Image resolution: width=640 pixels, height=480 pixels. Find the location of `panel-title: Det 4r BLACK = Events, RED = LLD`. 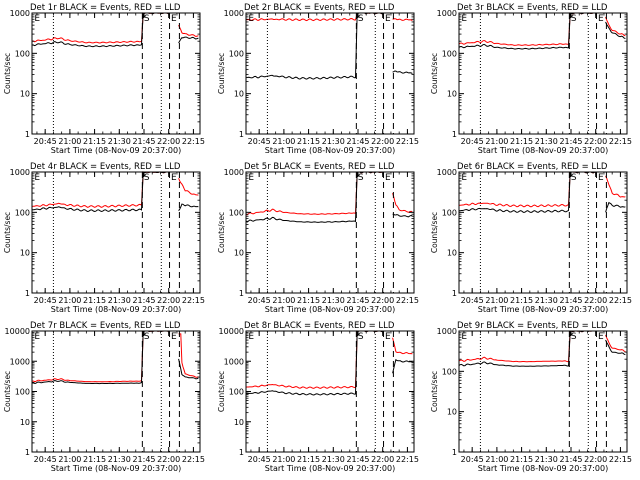

panel-title: Det 4r BLACK = Events, RED = LLD is located at coordinates (105, 167).